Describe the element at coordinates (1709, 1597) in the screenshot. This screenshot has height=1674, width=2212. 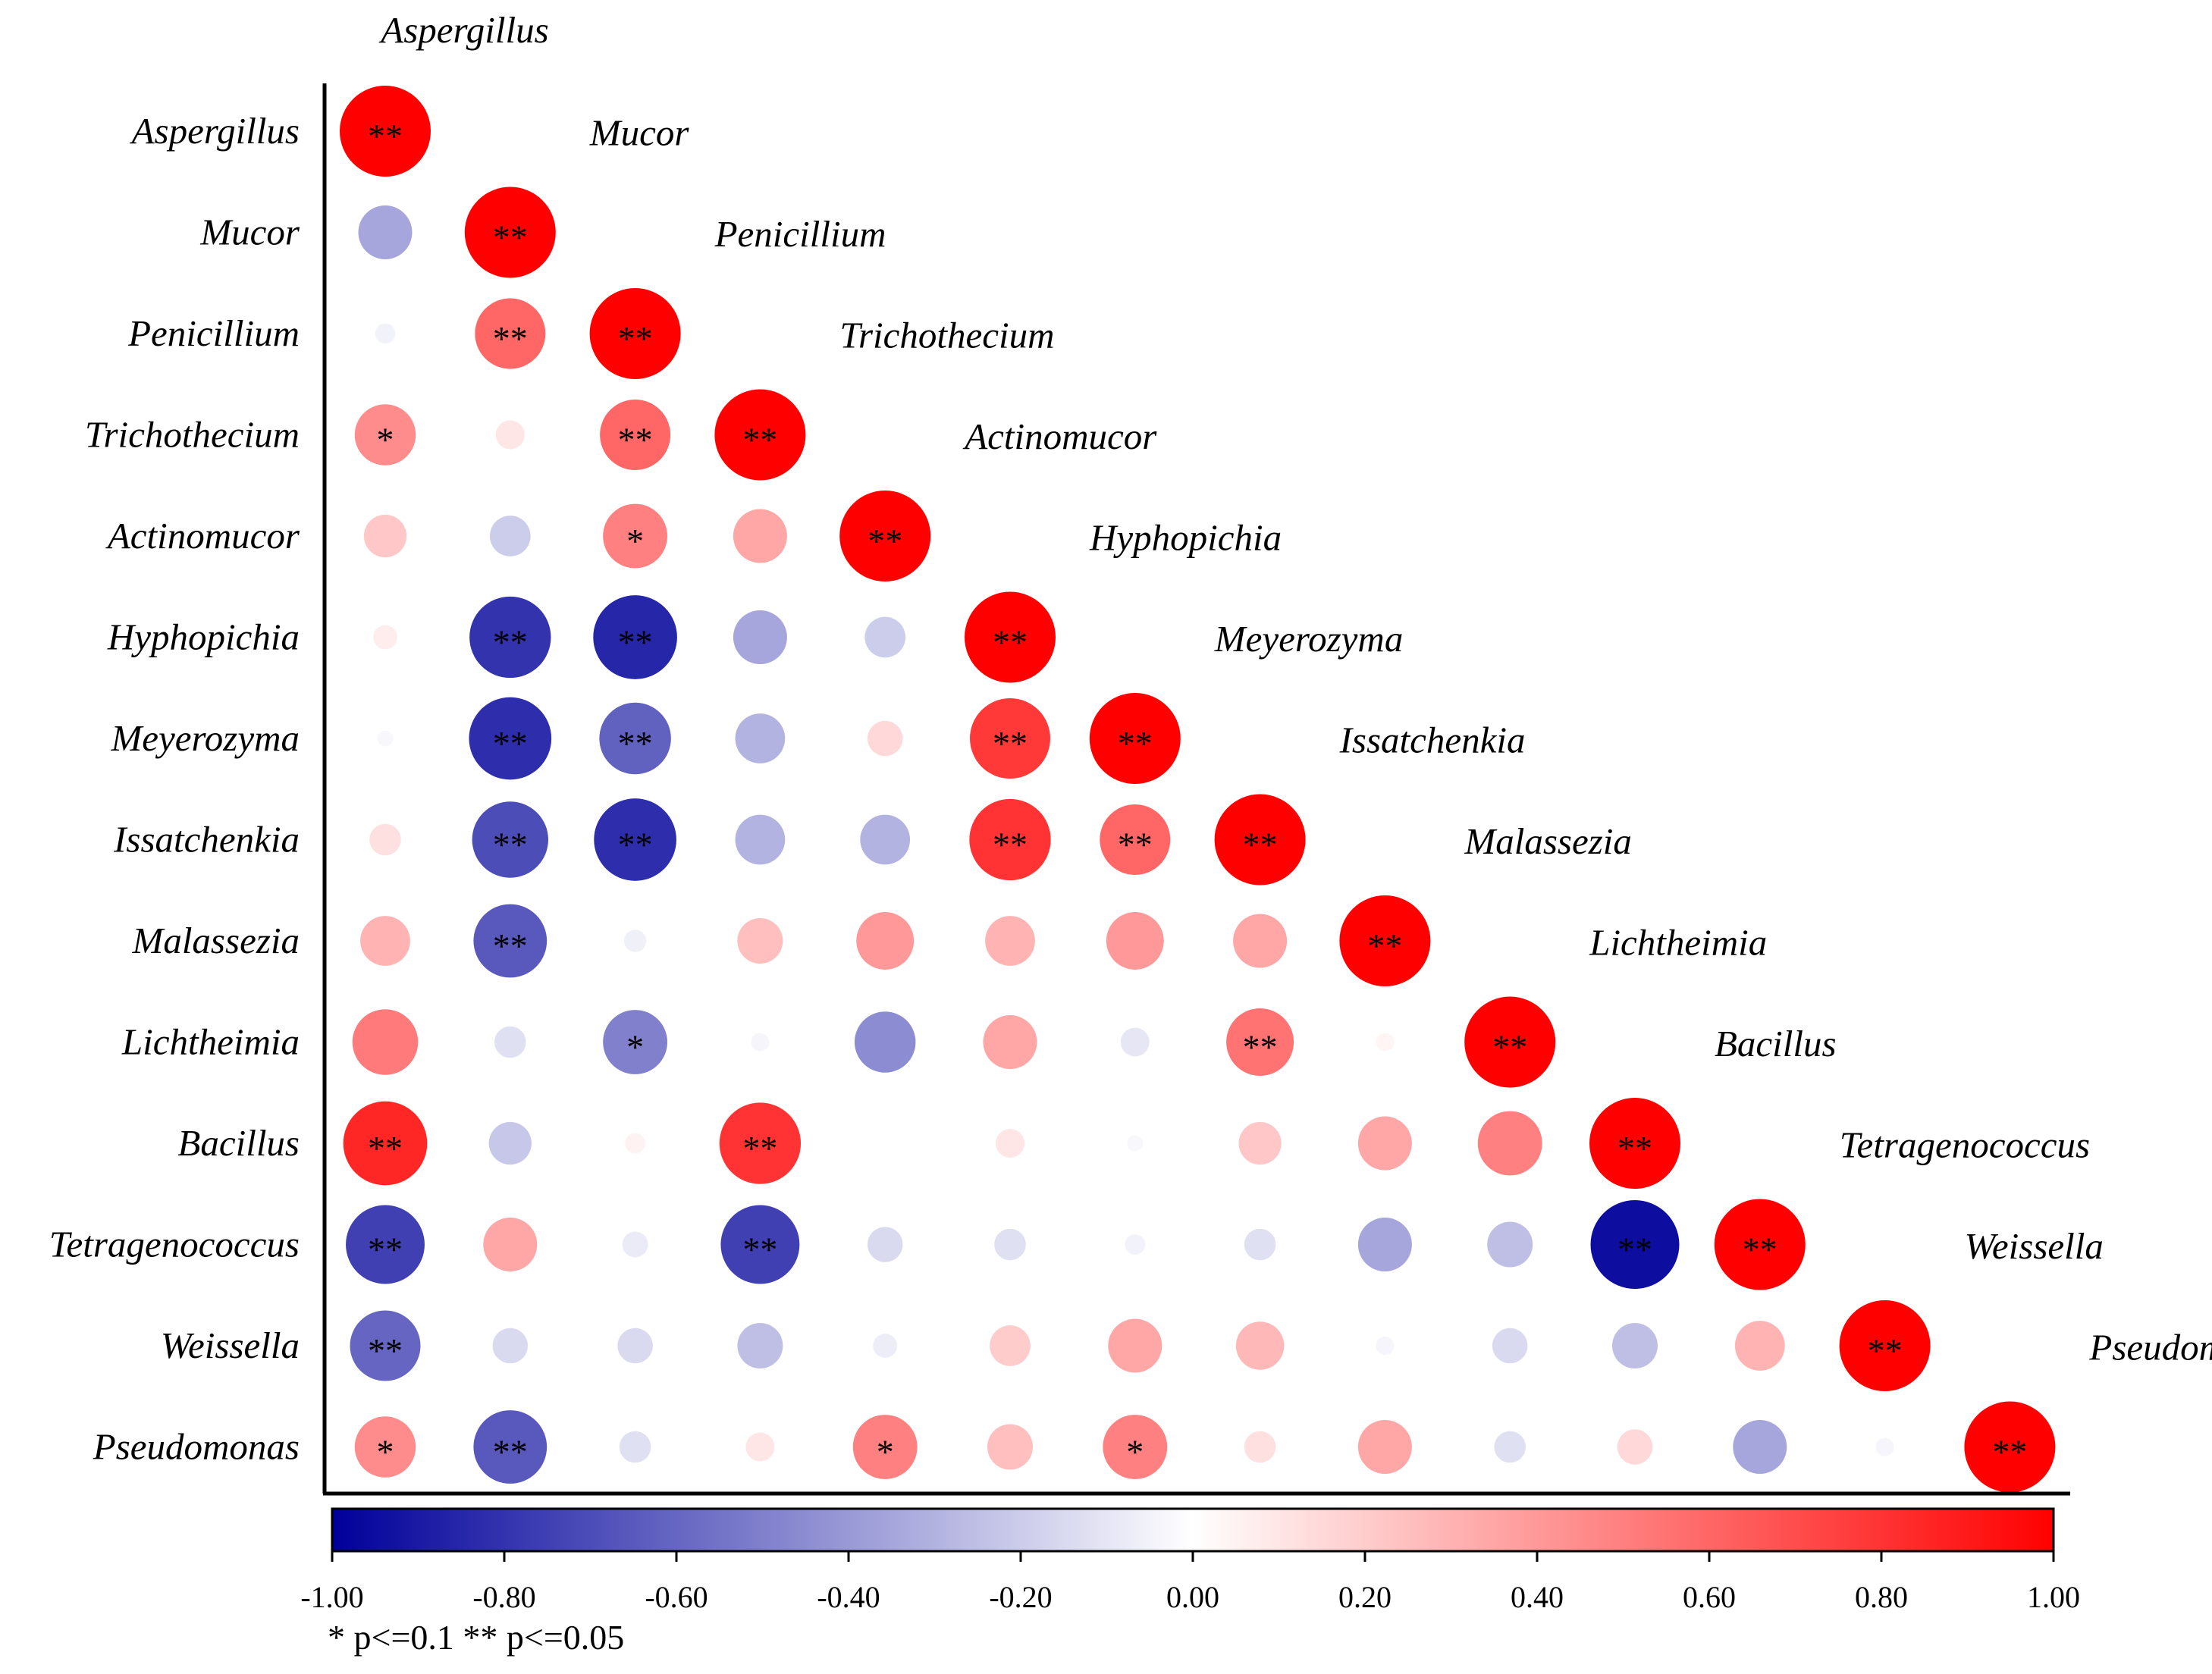
I see `colorbar-tick-label: 0.60` at that location.